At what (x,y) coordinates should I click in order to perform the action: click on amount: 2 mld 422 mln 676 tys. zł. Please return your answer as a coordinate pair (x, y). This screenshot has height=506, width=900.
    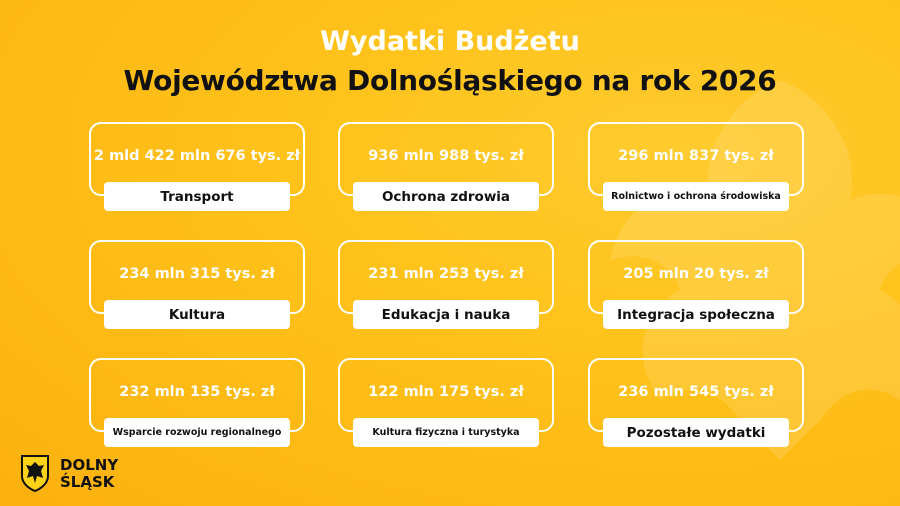
    Looking at the image, I should click on (197, 156).